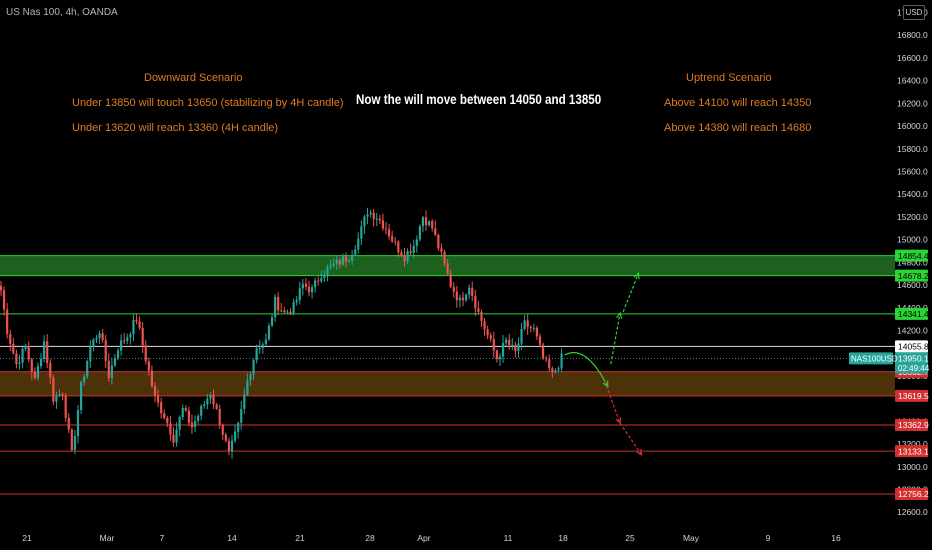 This screenshot has width=932, height=550. What do you see at coordinates (912, 126) in the screenshot?
I see `price-tick-label: 16000.0` at bounding box center [912, 126].